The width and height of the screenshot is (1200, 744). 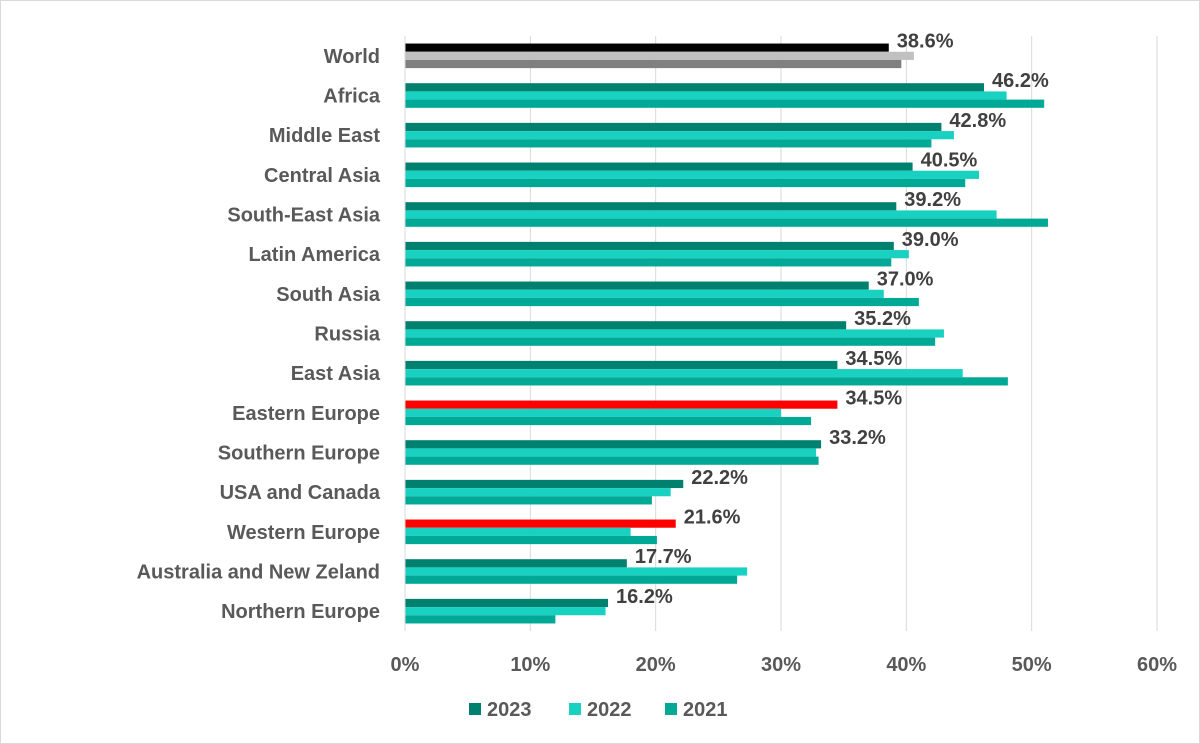 I want to click on category-label: Australia and New Zeland, so click(x=258, y=573).